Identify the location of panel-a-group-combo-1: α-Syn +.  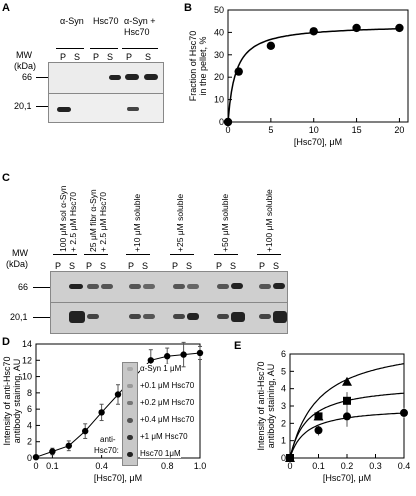
(140, 21).